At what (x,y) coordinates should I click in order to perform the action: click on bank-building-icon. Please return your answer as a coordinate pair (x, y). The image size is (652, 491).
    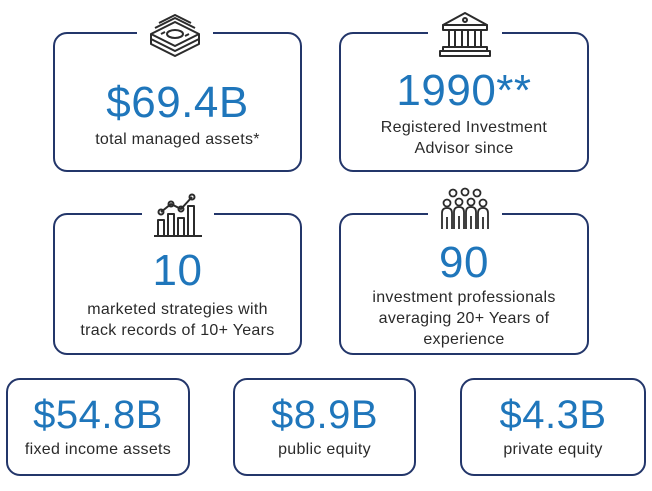
    Looking at the image, I should click on (465, 34).